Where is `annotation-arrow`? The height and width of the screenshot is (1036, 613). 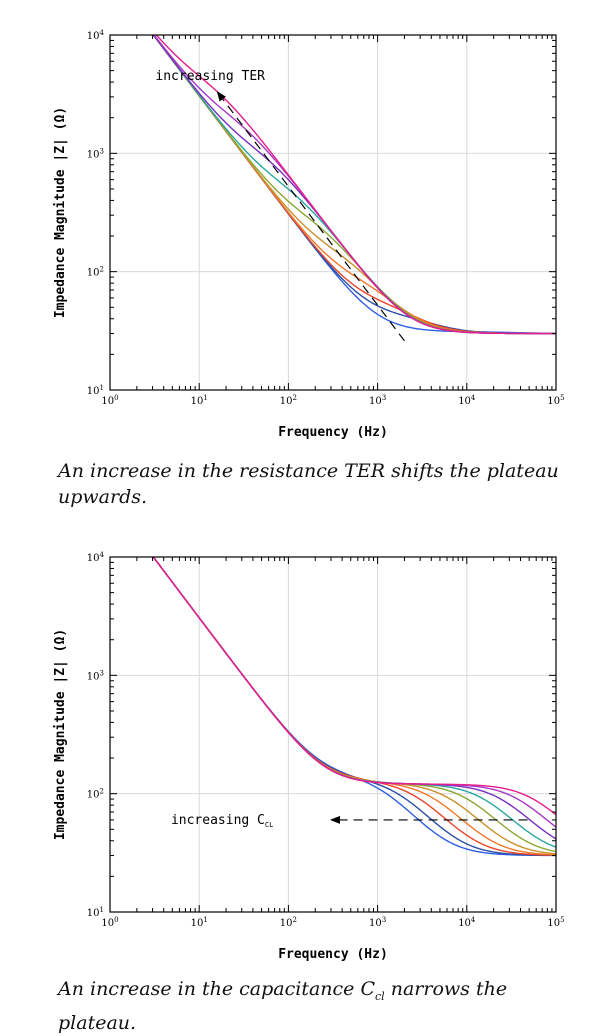
annotation-arrow is located at coordinates (310, 216).